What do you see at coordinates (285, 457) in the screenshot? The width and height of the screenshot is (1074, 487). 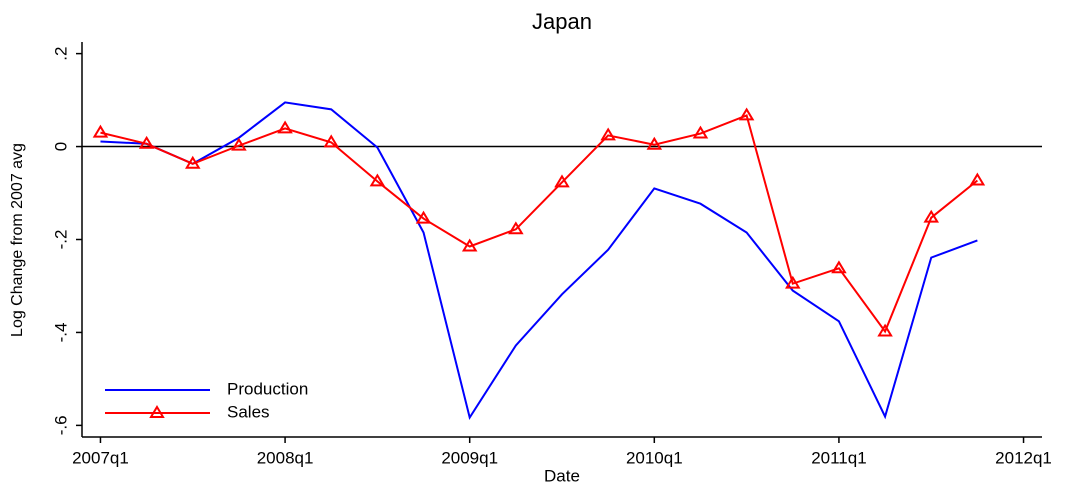 I see `x-tick-label: 2008q1` at bounding box center [285, 457].